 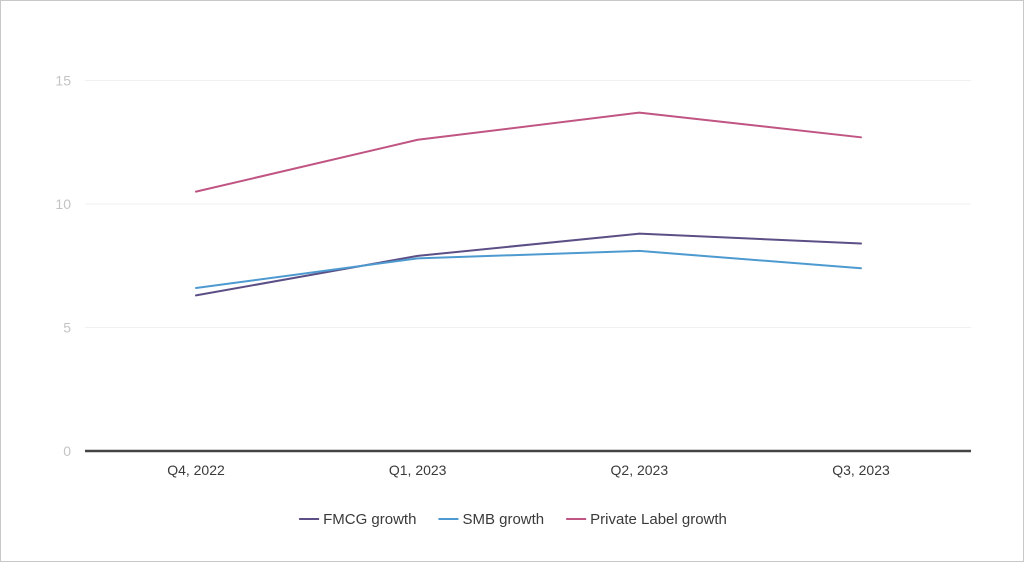 What do you see at coordinates (861, 470) in the screenshot?
I see `x-tick-label: Q3, 2023` at bounding box center [861, 470].